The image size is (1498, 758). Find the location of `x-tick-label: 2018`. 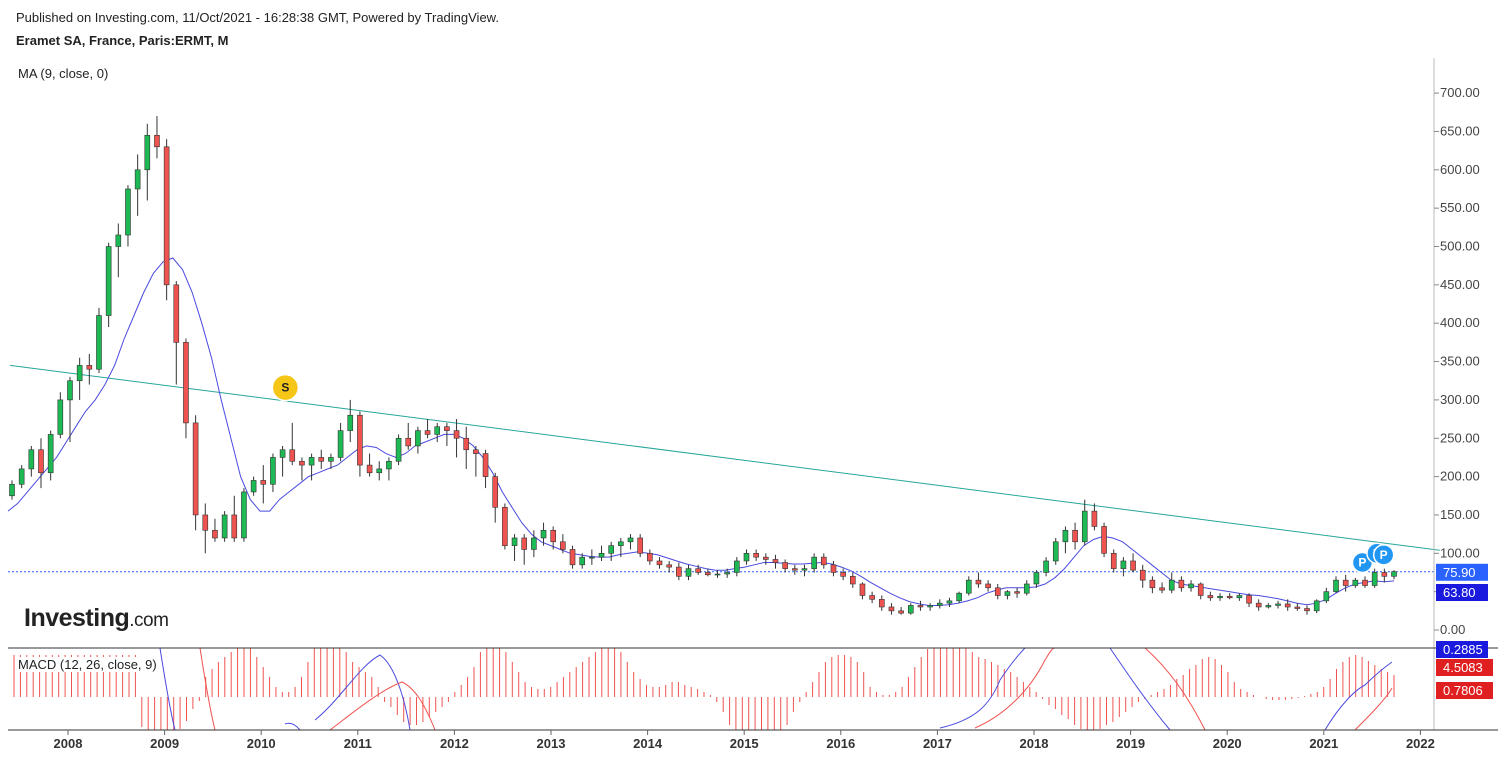

x-tick-label: 2018 is located at coordinates (1034, 743).